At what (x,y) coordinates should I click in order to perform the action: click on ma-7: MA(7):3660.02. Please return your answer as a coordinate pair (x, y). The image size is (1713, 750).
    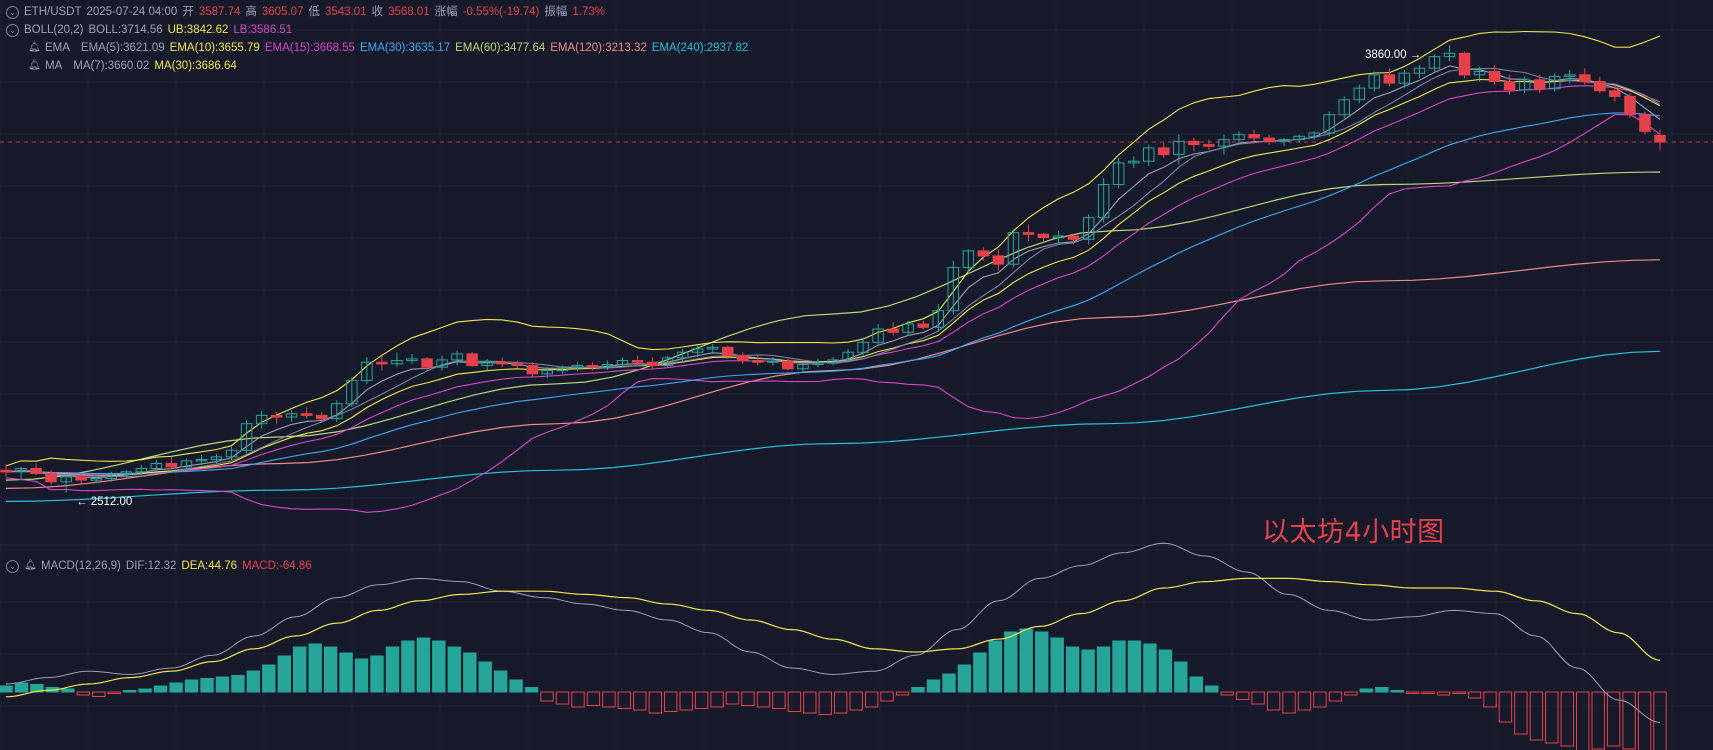
    Looking at the image, I should click on (111, 66).